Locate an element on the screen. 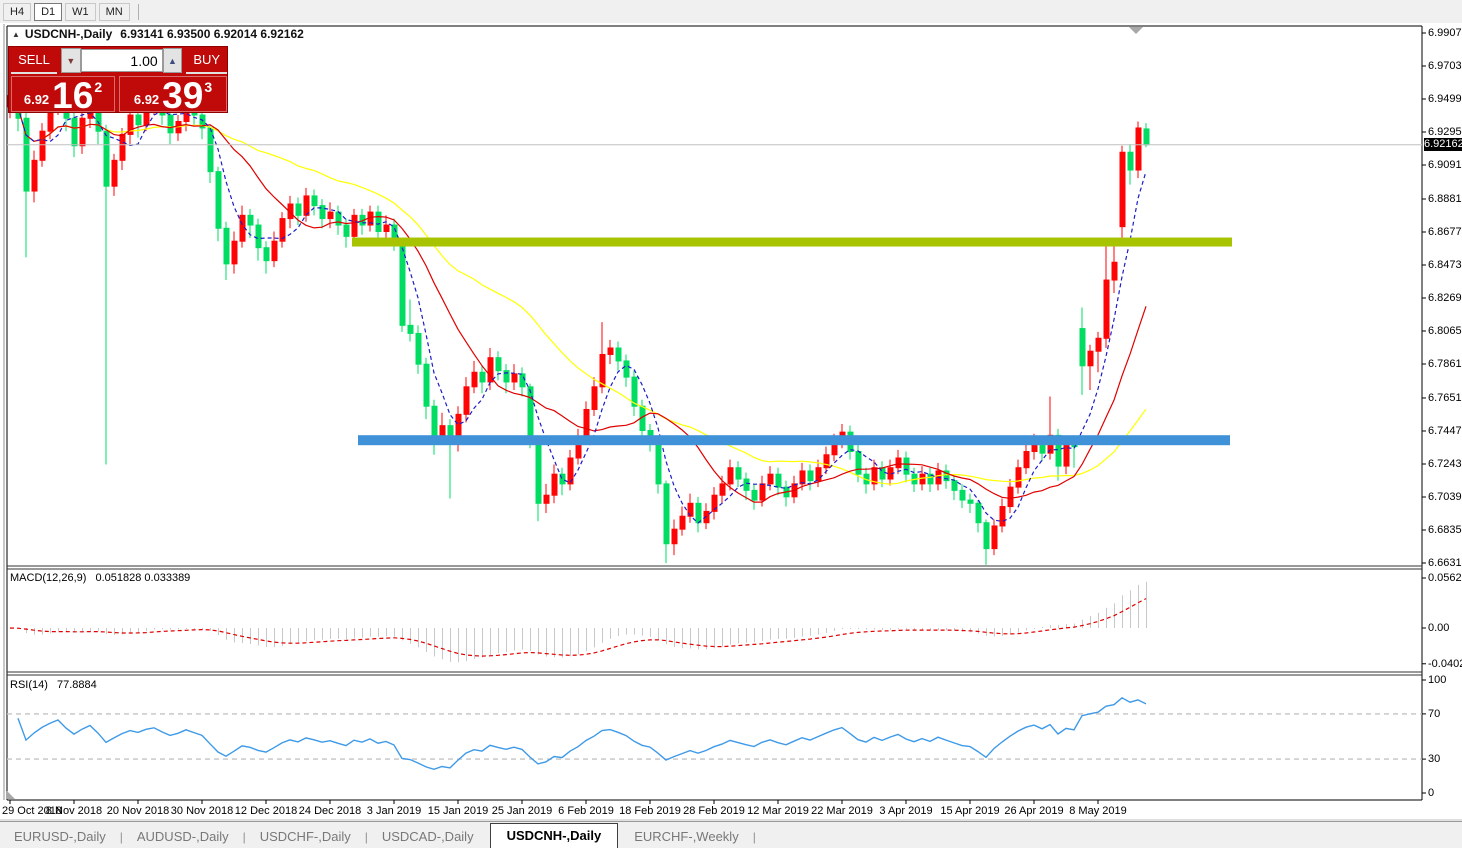  date-axis-label: 3 Apr 2019 is located at coordinates (906, 811).